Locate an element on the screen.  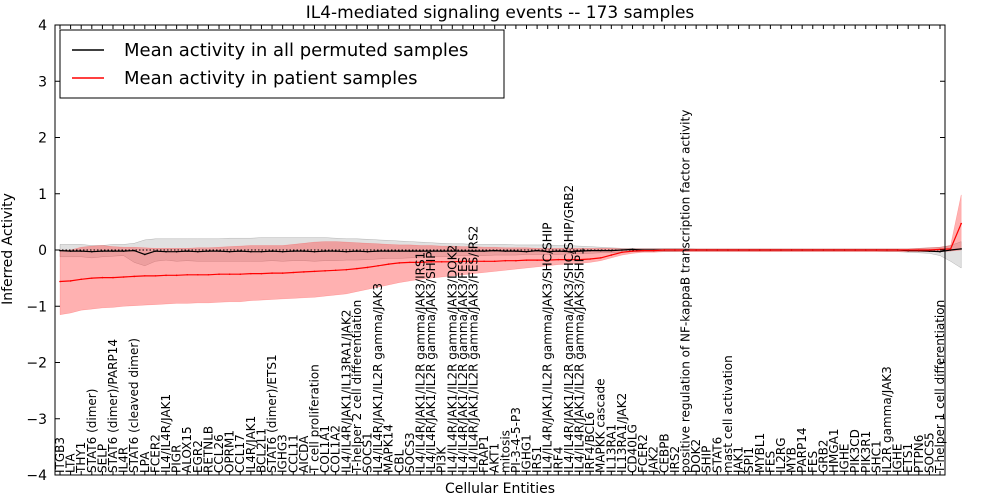
x-tick-label: GRB2 is located at coordinates (823, 456).